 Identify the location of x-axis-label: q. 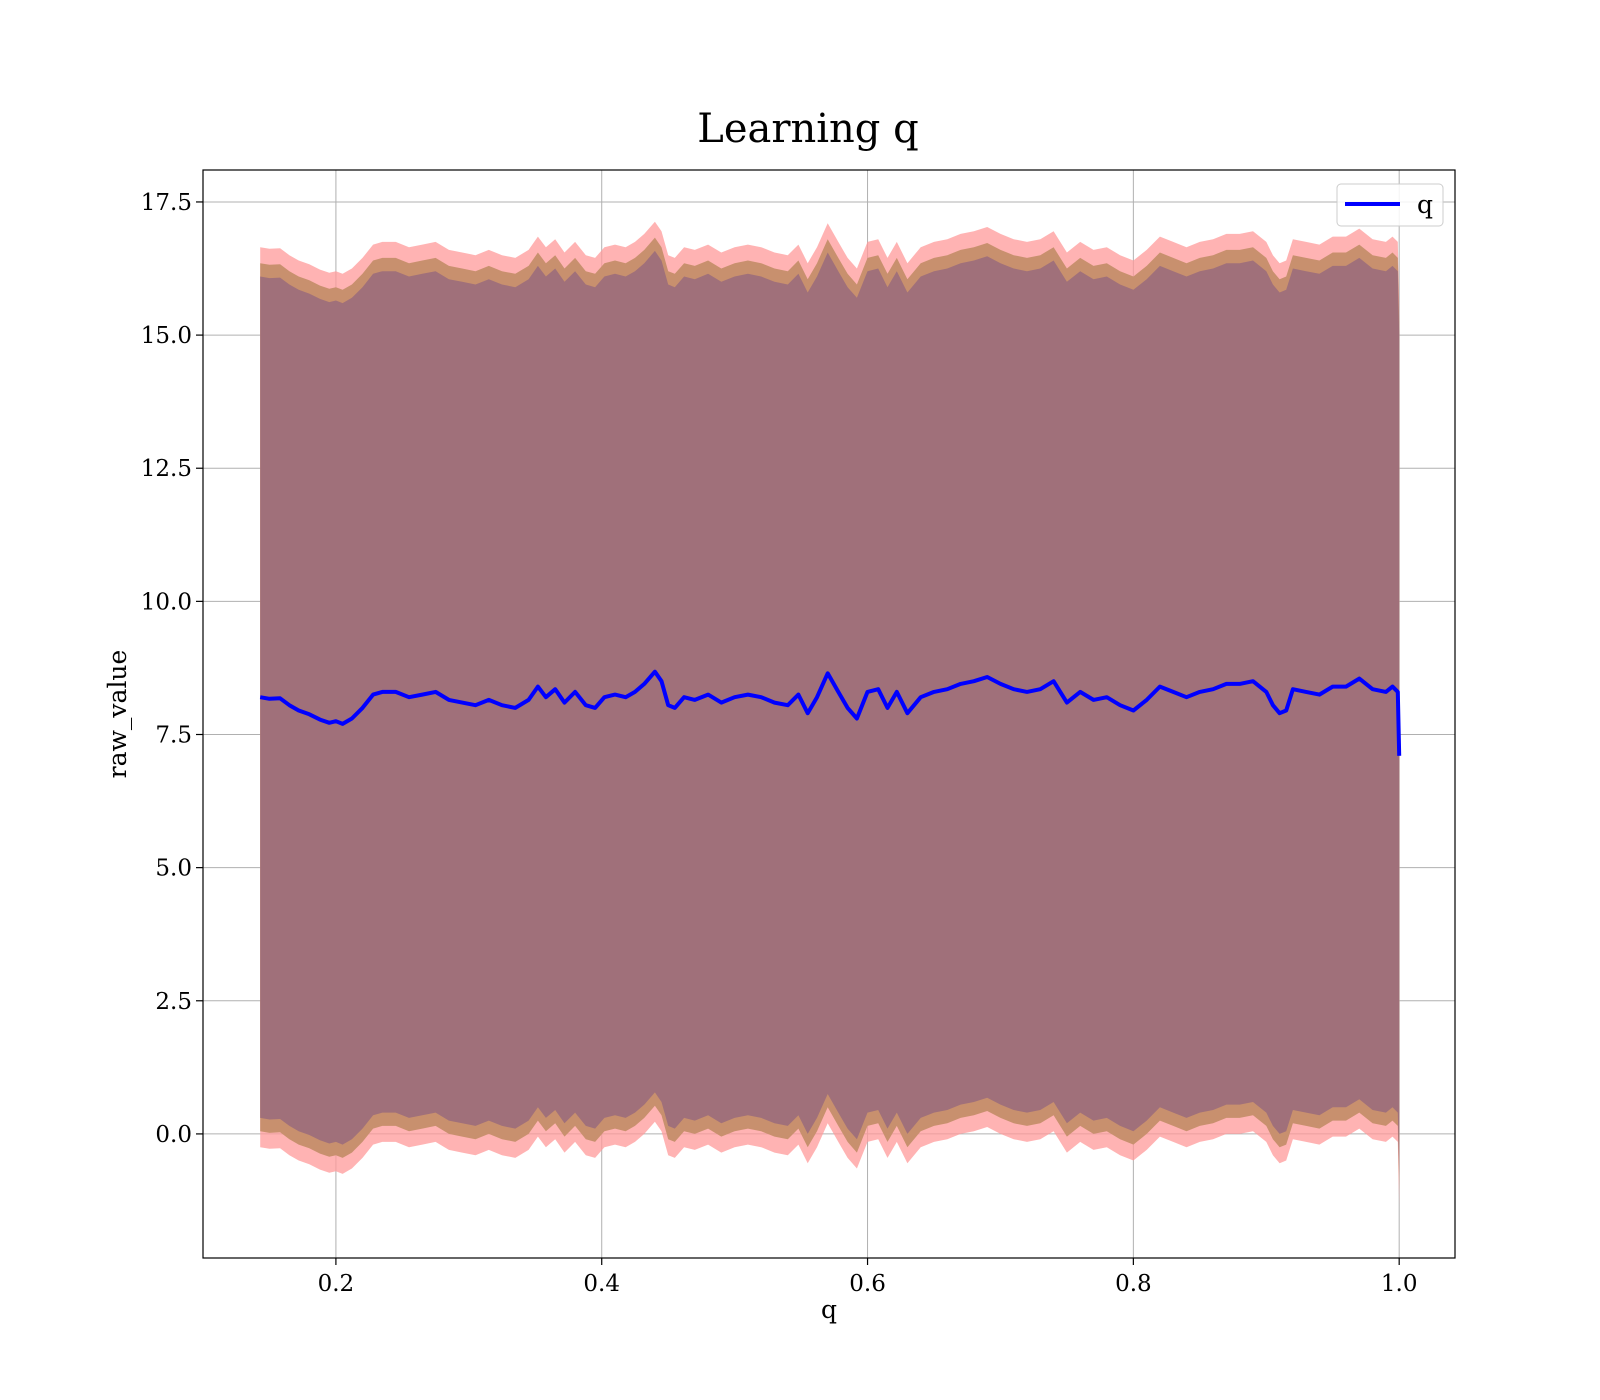
(829, 1309).